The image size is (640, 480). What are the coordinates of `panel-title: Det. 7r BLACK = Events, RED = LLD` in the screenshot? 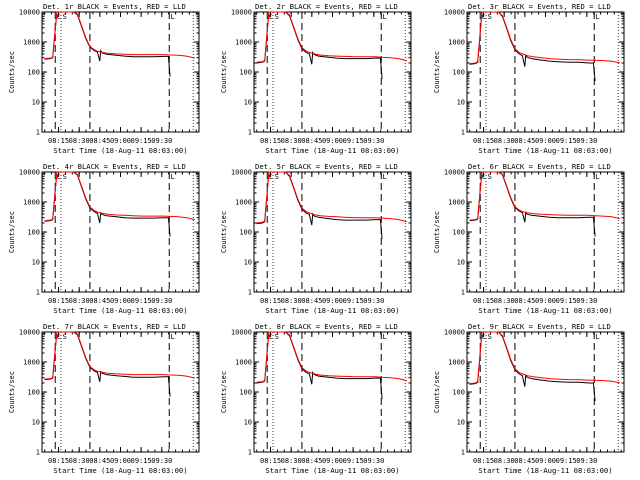 It's located at (114, 326).